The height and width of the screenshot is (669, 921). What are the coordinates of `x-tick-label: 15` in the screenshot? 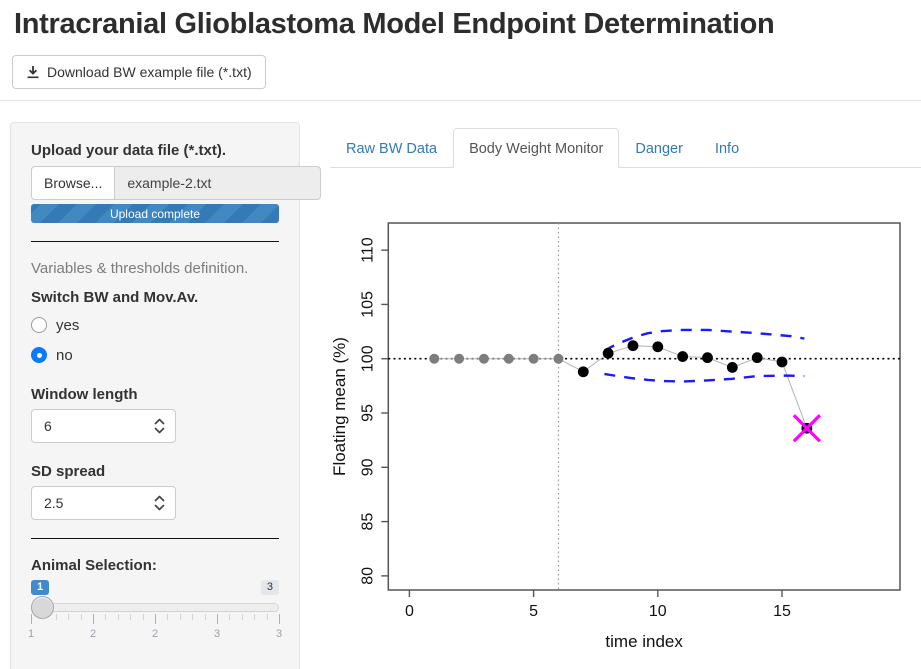 It's located at (782, 611).